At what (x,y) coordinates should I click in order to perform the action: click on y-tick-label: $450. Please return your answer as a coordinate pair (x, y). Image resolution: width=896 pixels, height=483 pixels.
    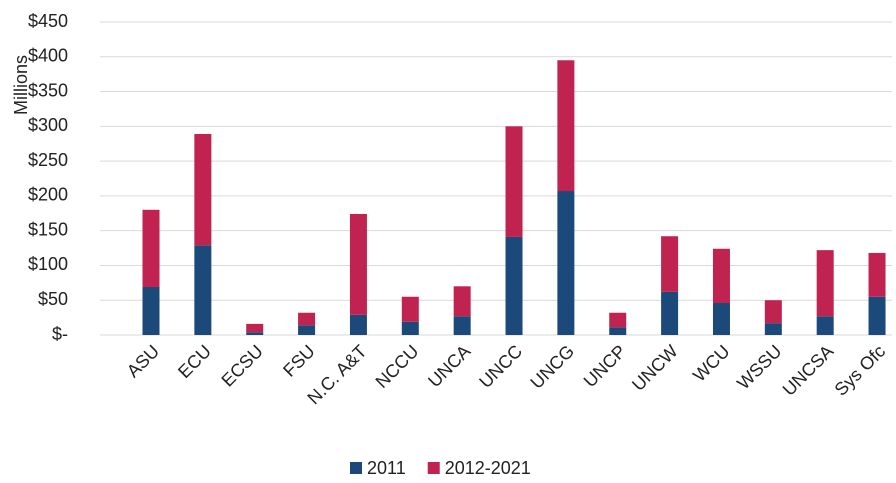
    Looking at the image, I should click on (48, 21).